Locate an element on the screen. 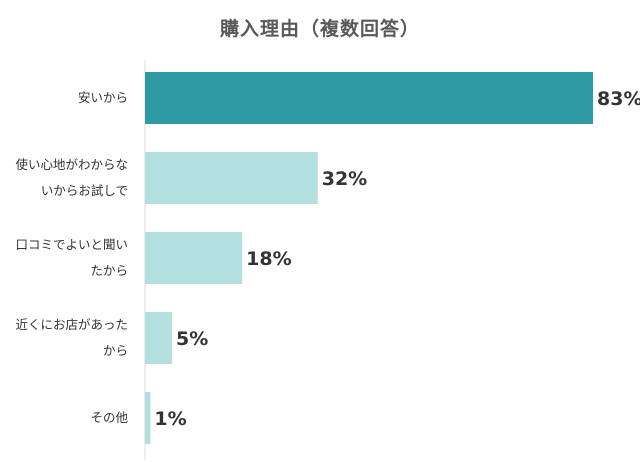  category-label-4: その他 is located at coordinates (109, 417).